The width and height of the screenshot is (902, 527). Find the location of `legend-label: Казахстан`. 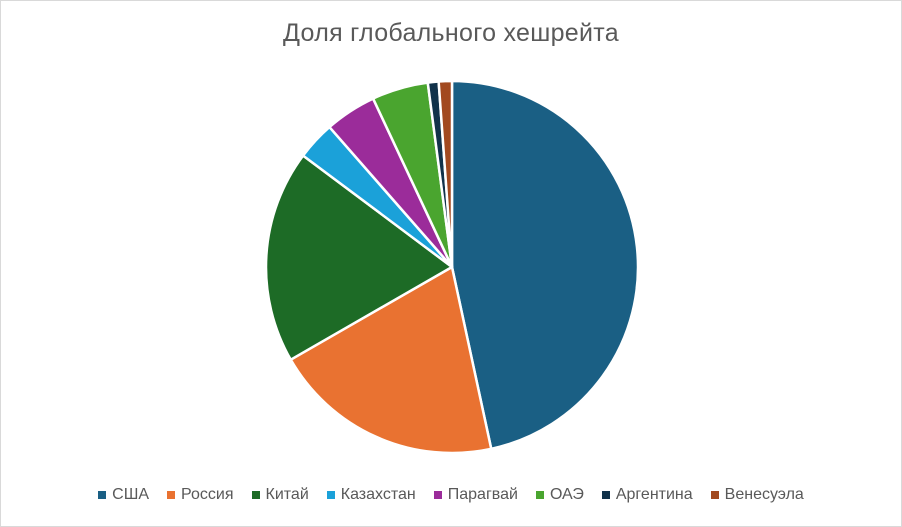

legend-label: Казахстан is located at coordinates (378, 494).